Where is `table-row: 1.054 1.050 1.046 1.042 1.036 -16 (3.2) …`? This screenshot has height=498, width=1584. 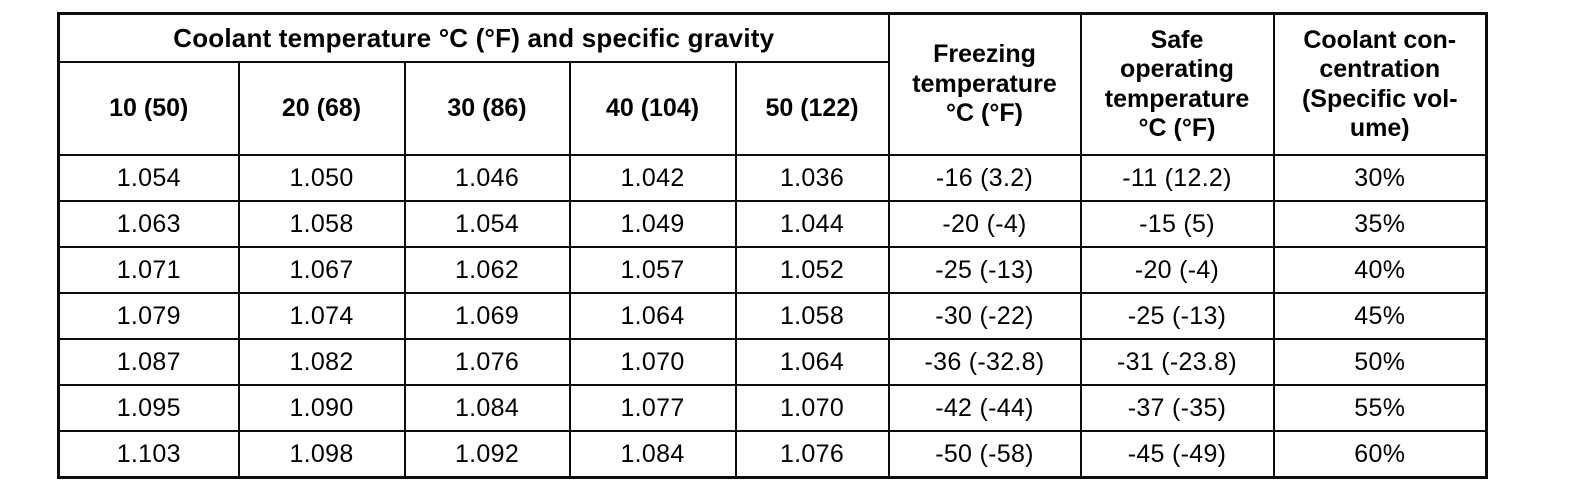 table-row: 1.054 1.050 1.046 1.042 1.036 -16 (3.2) … is located at coordinates (772, 178).